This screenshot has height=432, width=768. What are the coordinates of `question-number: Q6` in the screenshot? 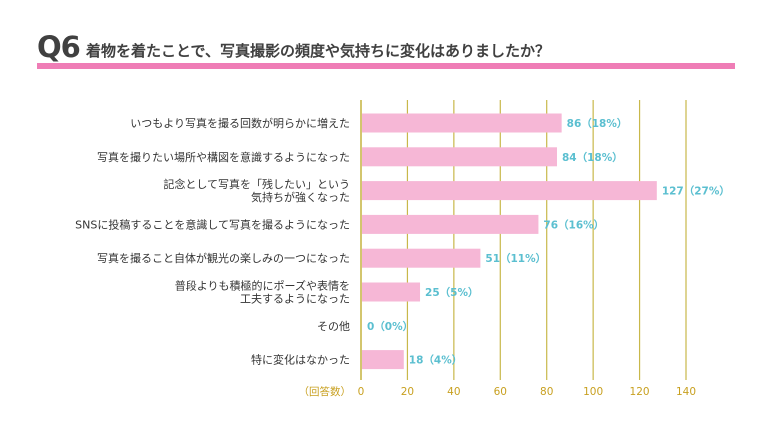 It's located at (59, 47).